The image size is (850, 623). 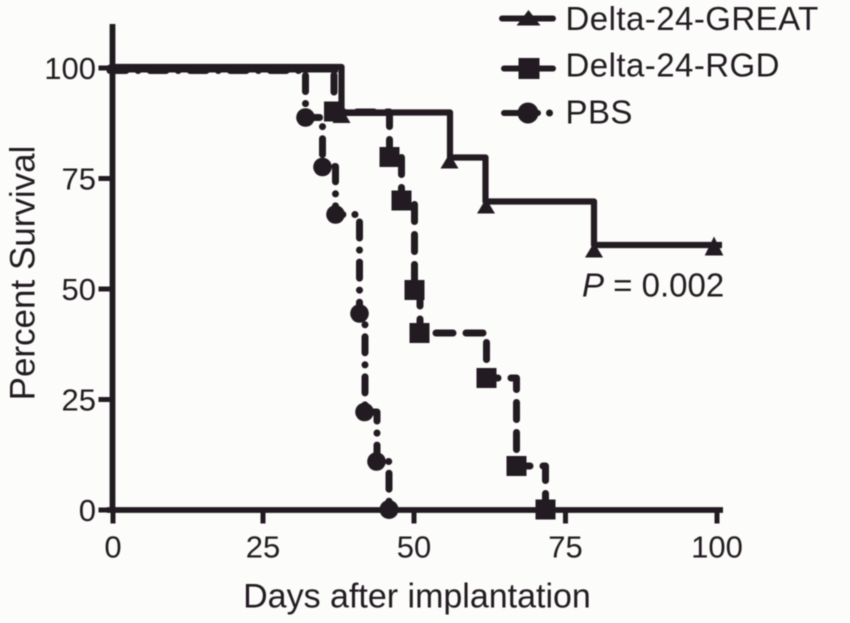 I want to click on svg-text: P = 0.002, so click(x=653, y=285).